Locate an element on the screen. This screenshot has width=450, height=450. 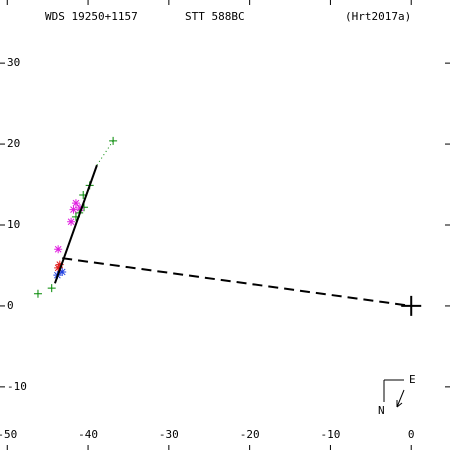
y-tick-label: 20 is located at coordinates (13, 143).